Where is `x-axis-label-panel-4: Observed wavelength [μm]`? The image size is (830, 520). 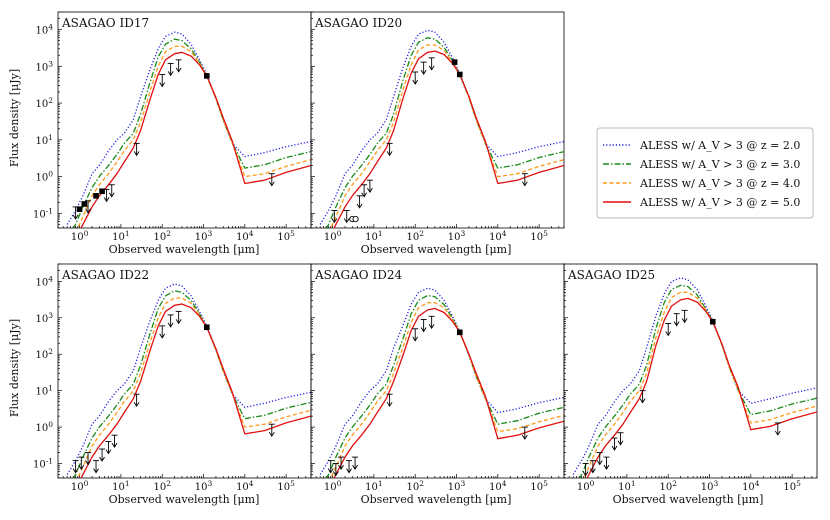 x-axis-label-panel-4: Observed wavelength [μm] is located at coordinates (436, 499).